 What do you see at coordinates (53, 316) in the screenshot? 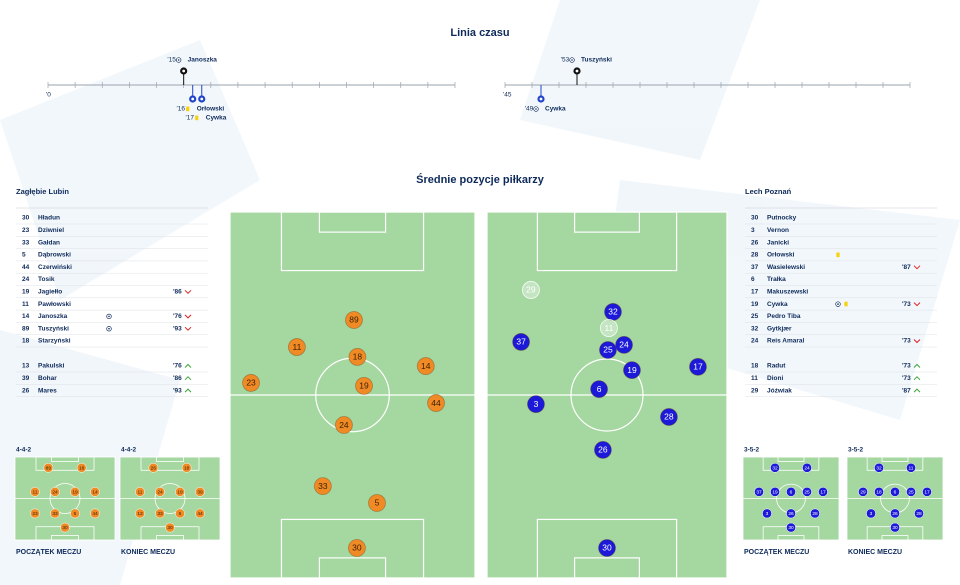
I see `player-name: Janoszka` at bounding box center [53, 316].